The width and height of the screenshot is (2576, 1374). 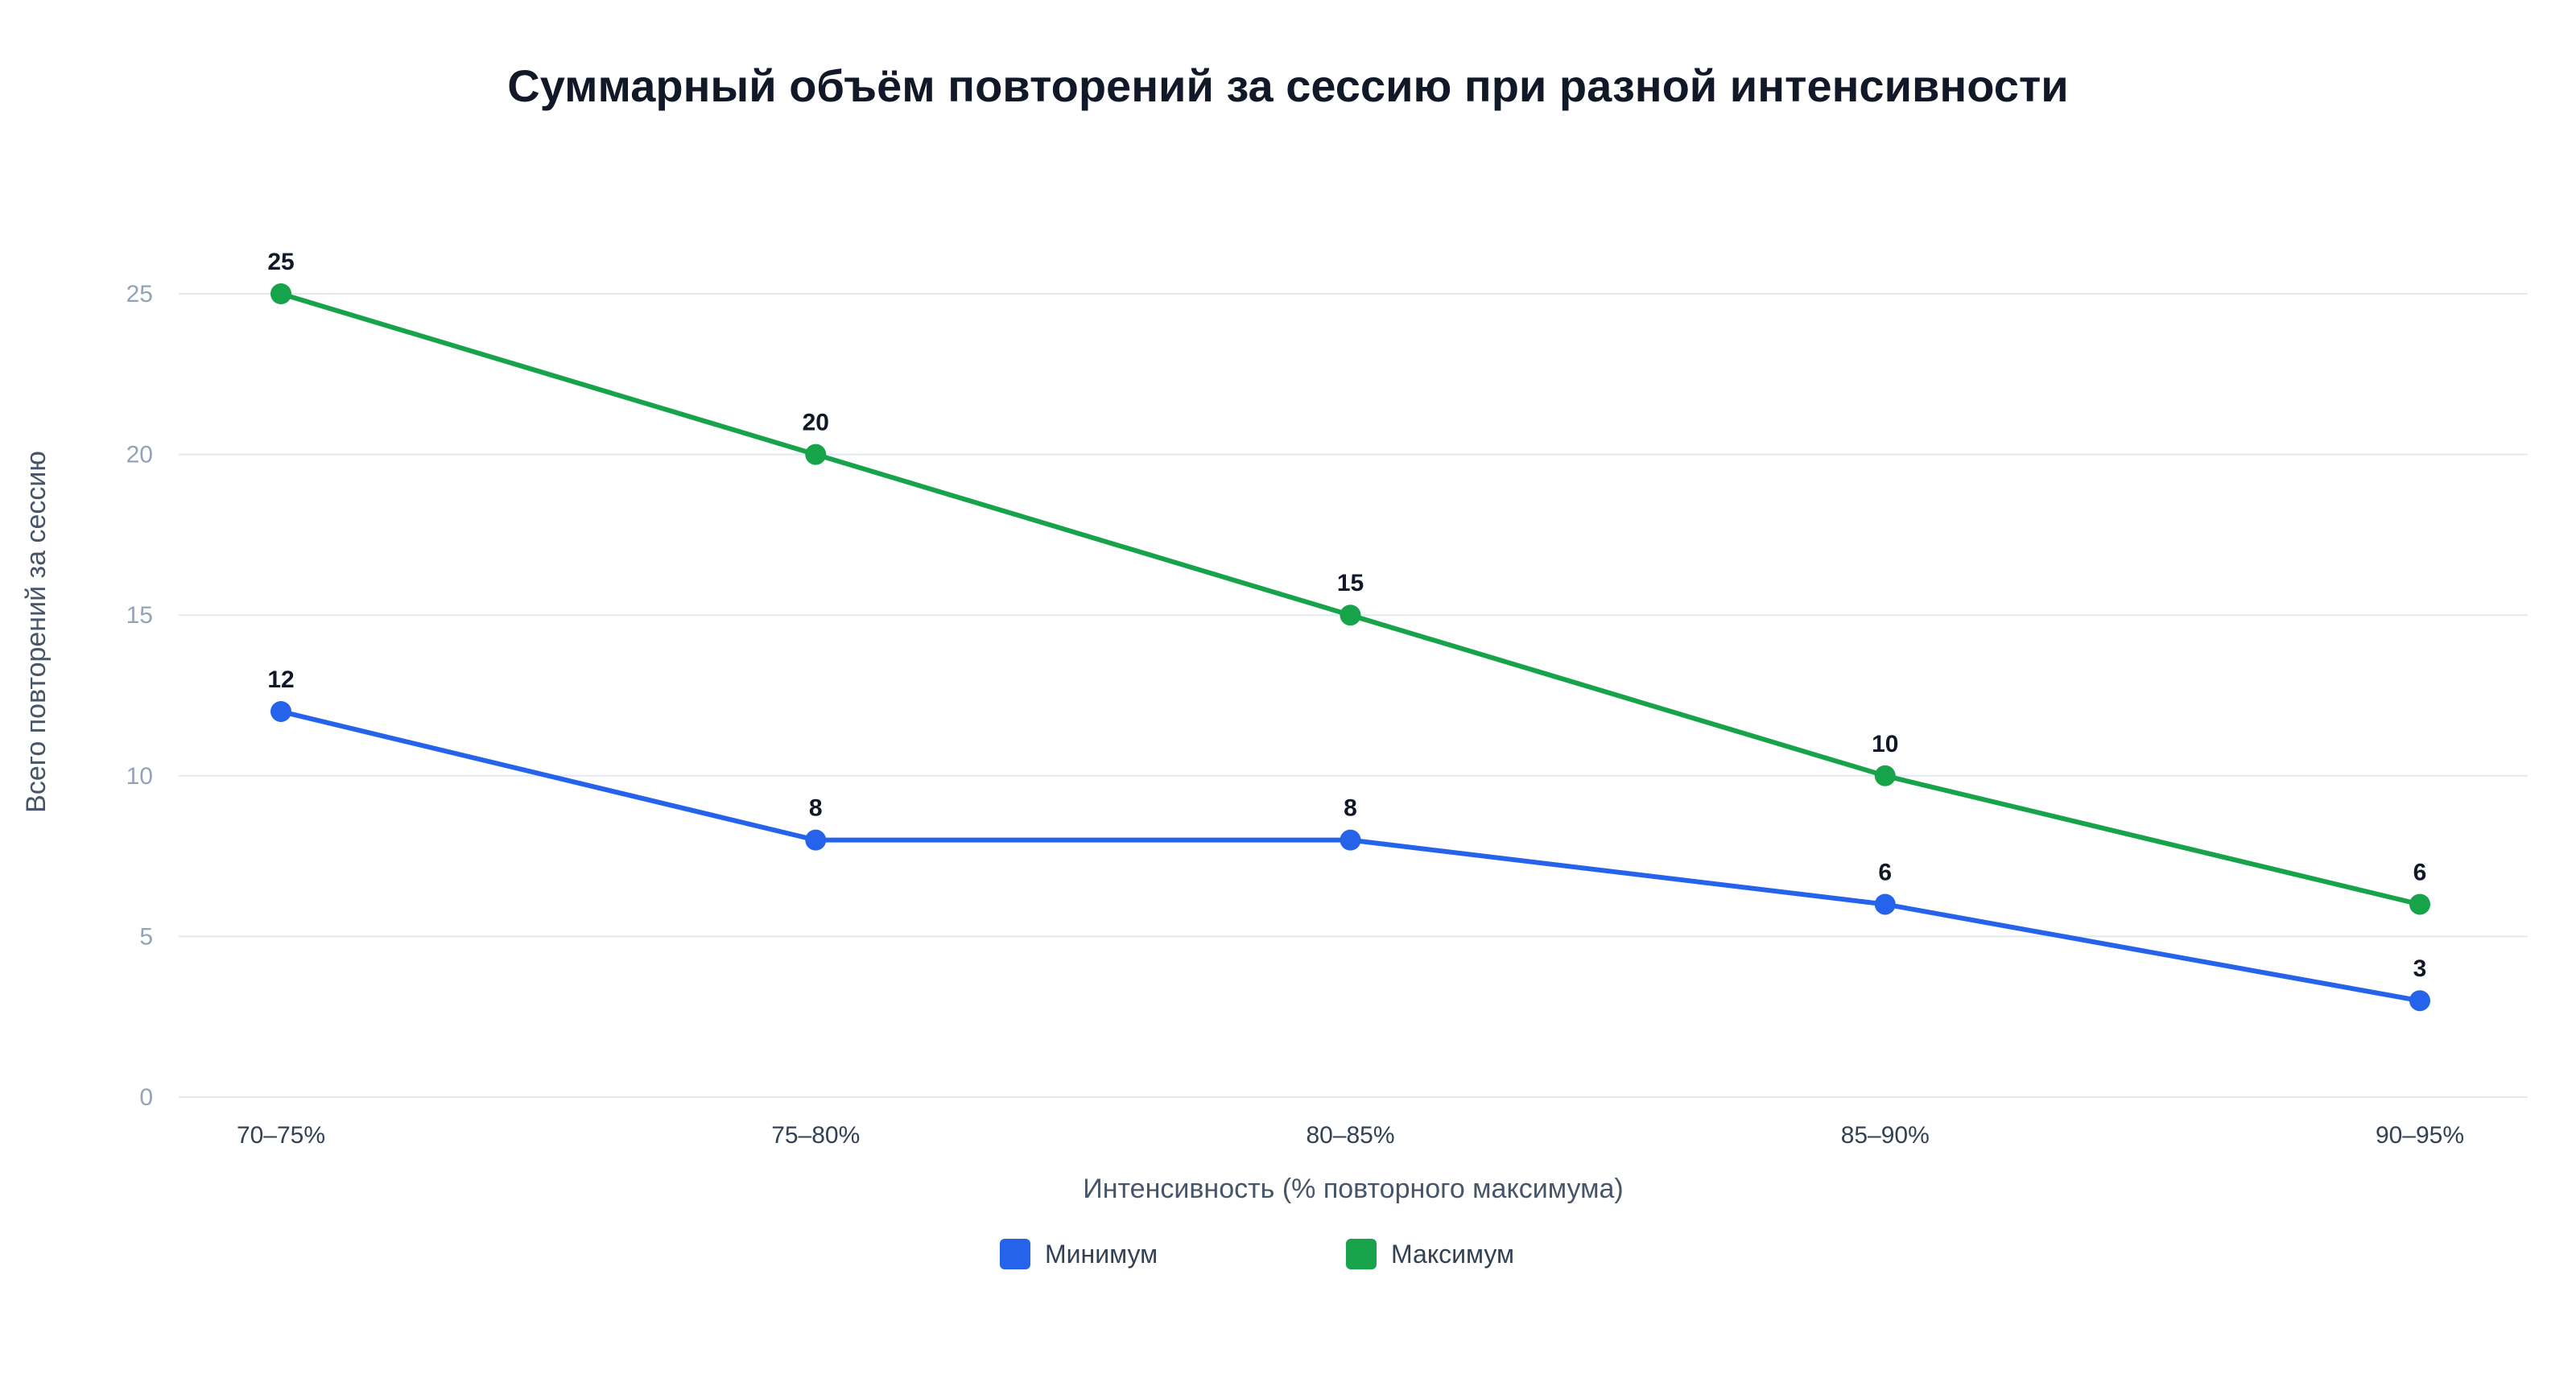 What do you see at coordinates (146, 936) in the screenshot?
I see `y-tick-label-5: 5` at bounding box center [146, 936].